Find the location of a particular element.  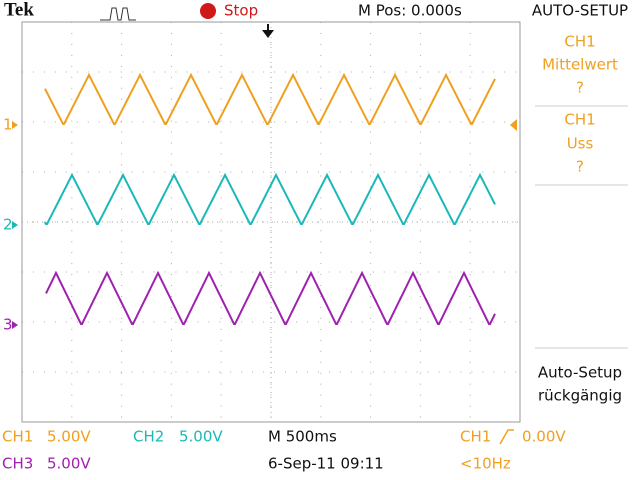

menu-item: Uss is located at coordinates (580, 144).